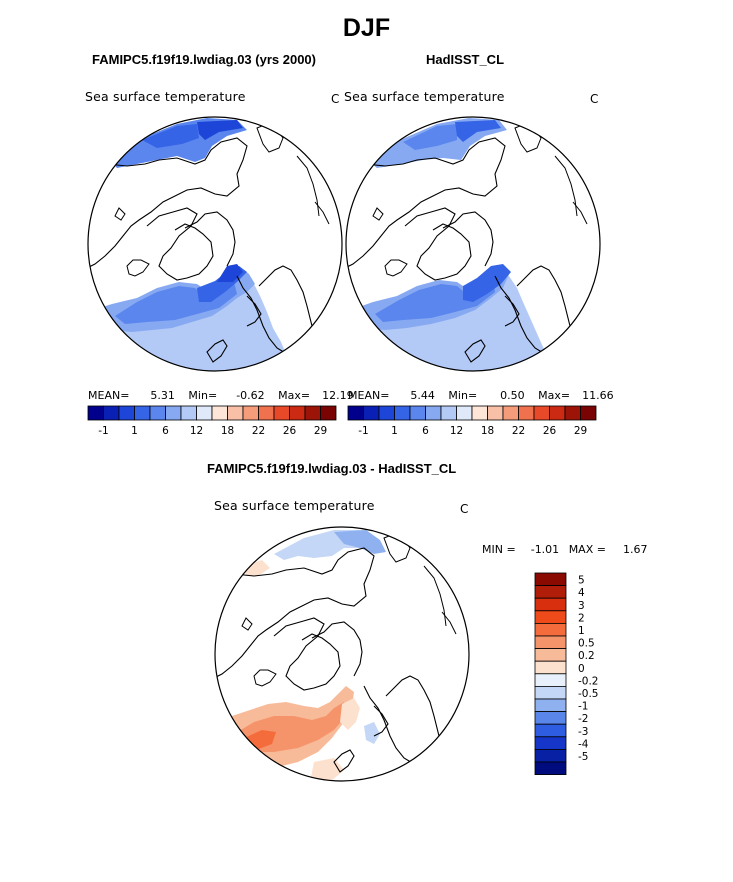 This screenshot has height=882, width=733. What do you see at coordinates (360, 542) in the screenshot?
I see `arctic-negative-diff-region` at bounding box center [360, 542].